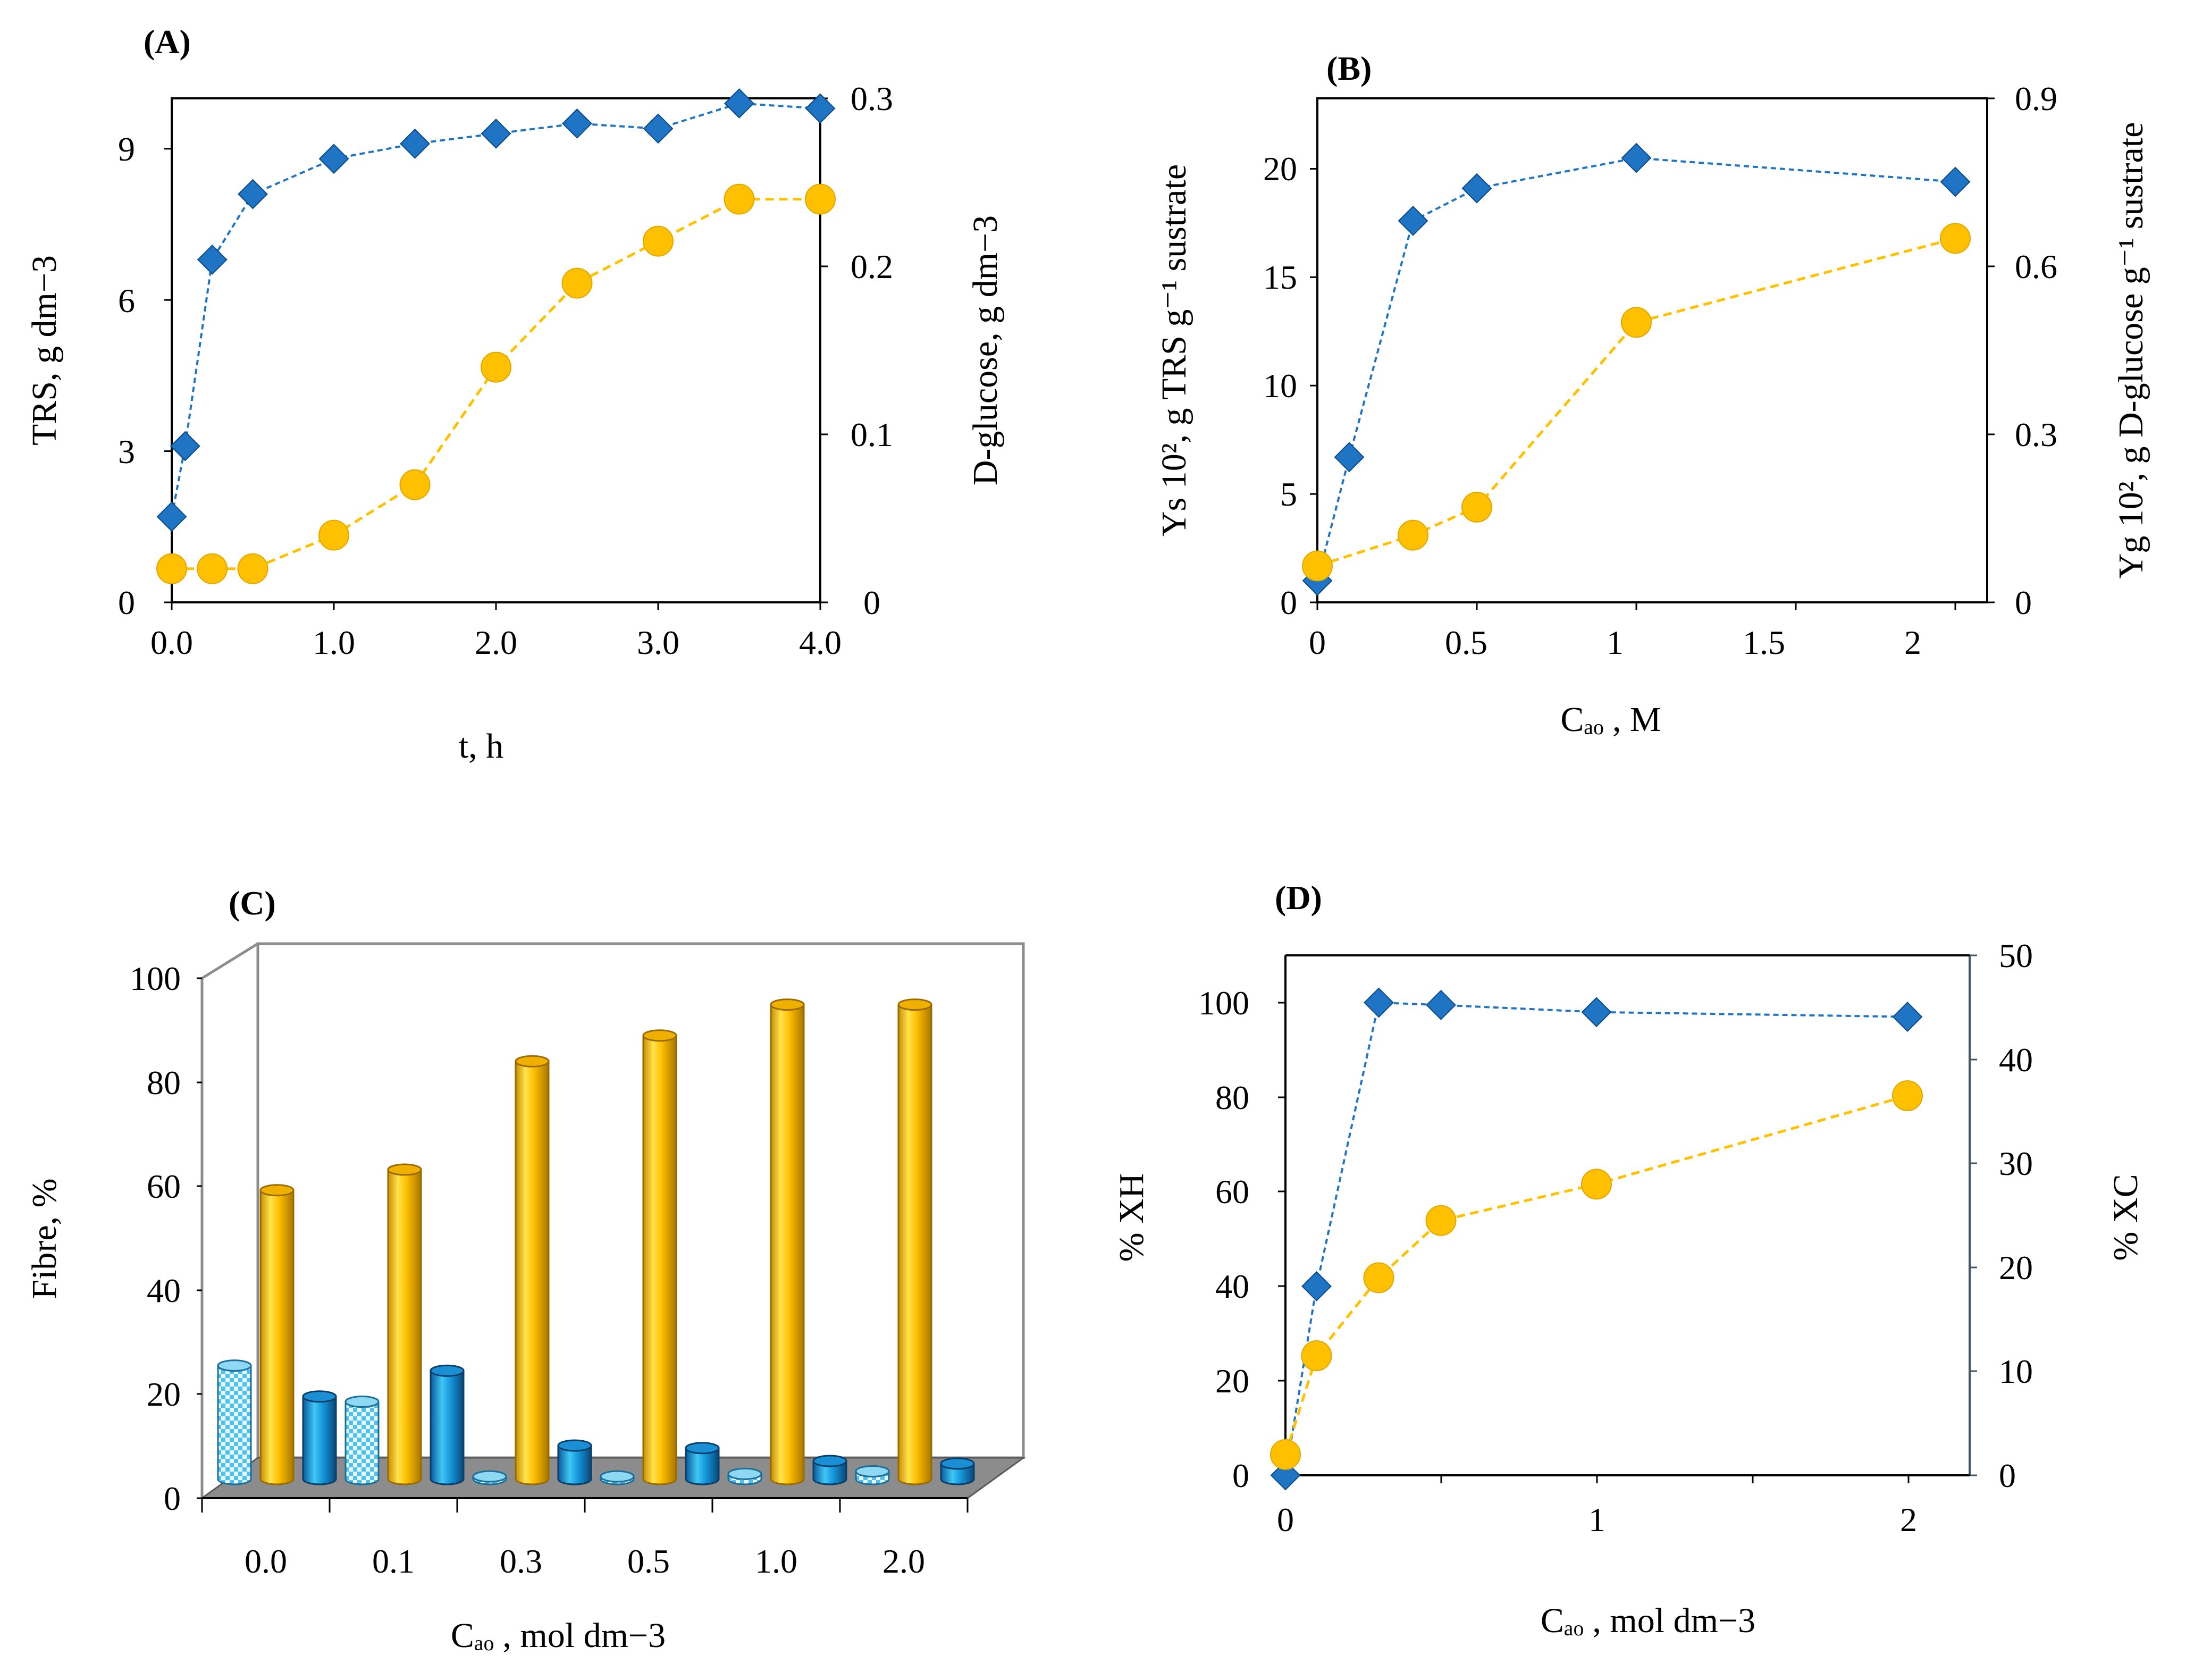 The width and height of the screenshot is (2211, 1680). I want to click on panel-c-category-label: 2.0, so click(903, 1561).